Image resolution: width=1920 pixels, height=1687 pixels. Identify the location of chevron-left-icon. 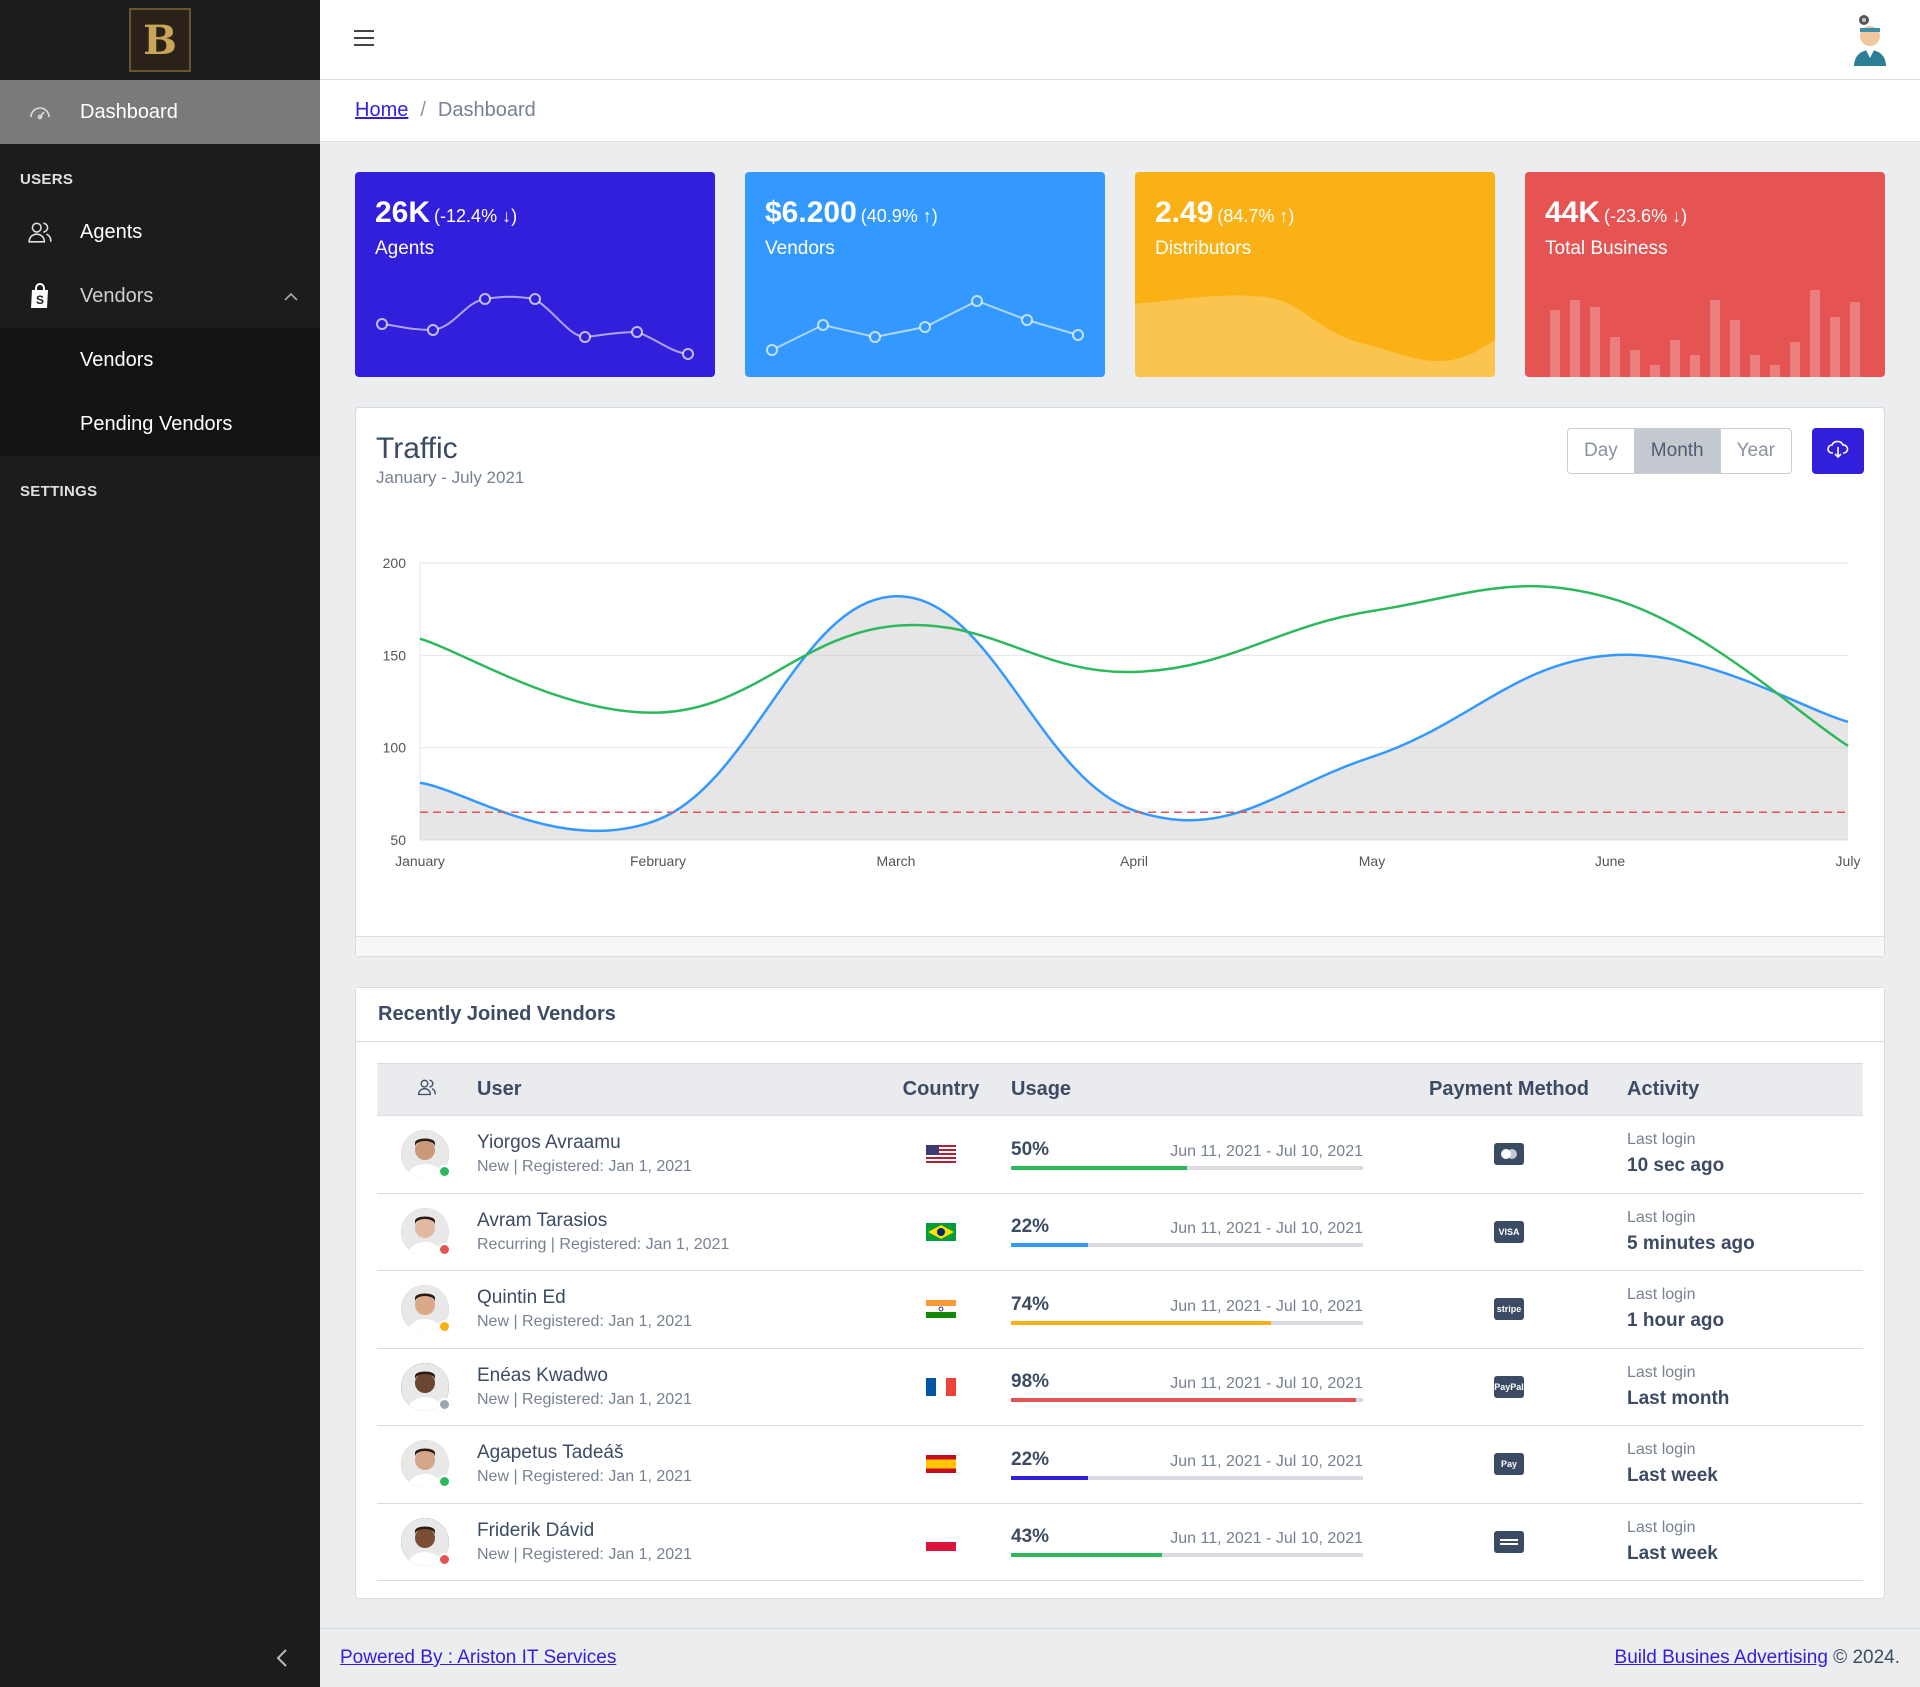
(282, 1659).